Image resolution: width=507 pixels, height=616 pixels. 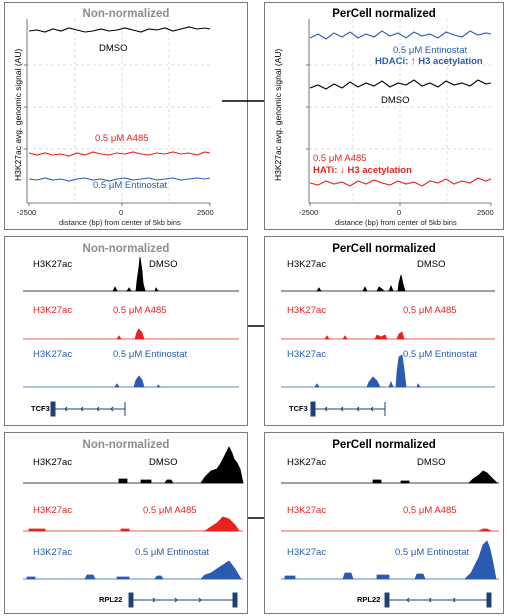 I want to click on panel-a-dmso-line, so click(x=119, y=29).